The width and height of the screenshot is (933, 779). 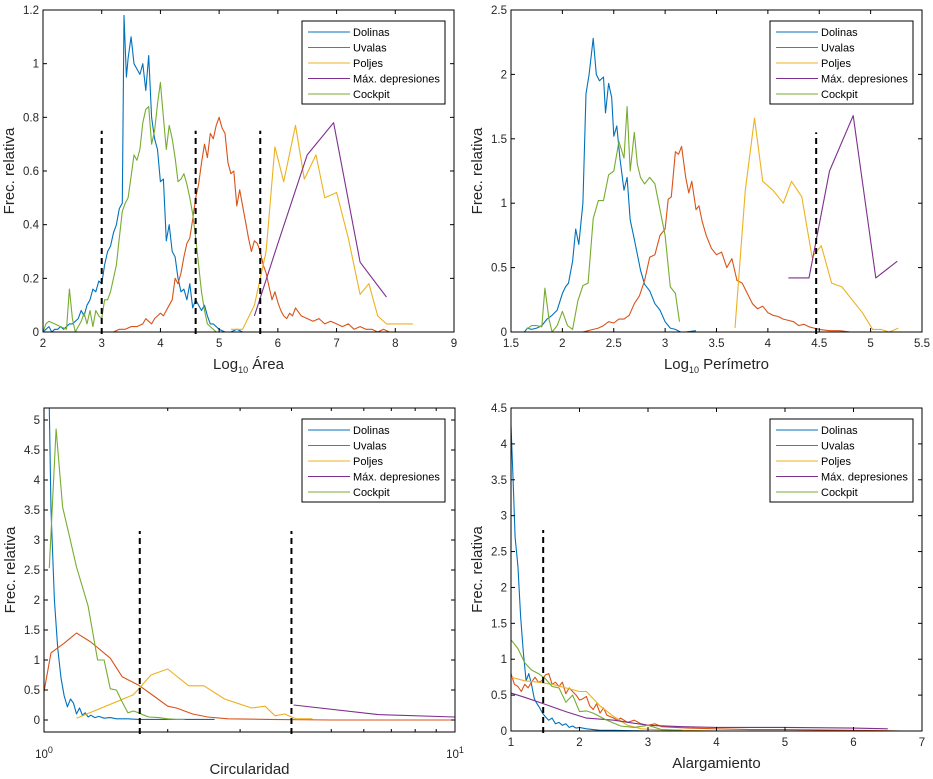 I want to click on x-tick-label: 8, so click(x=395, y=344).